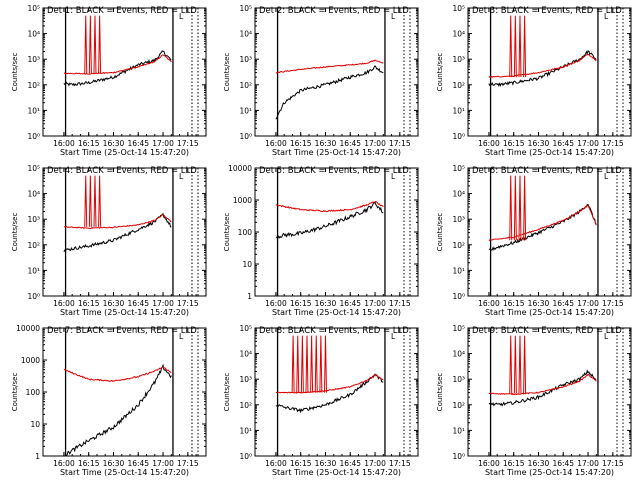 This screenshot has width=640, height=480. What do you see at coordinates (33, 392) in the screenshot?
I see `y-tick-label: 100` at bounding box center [33, 392].